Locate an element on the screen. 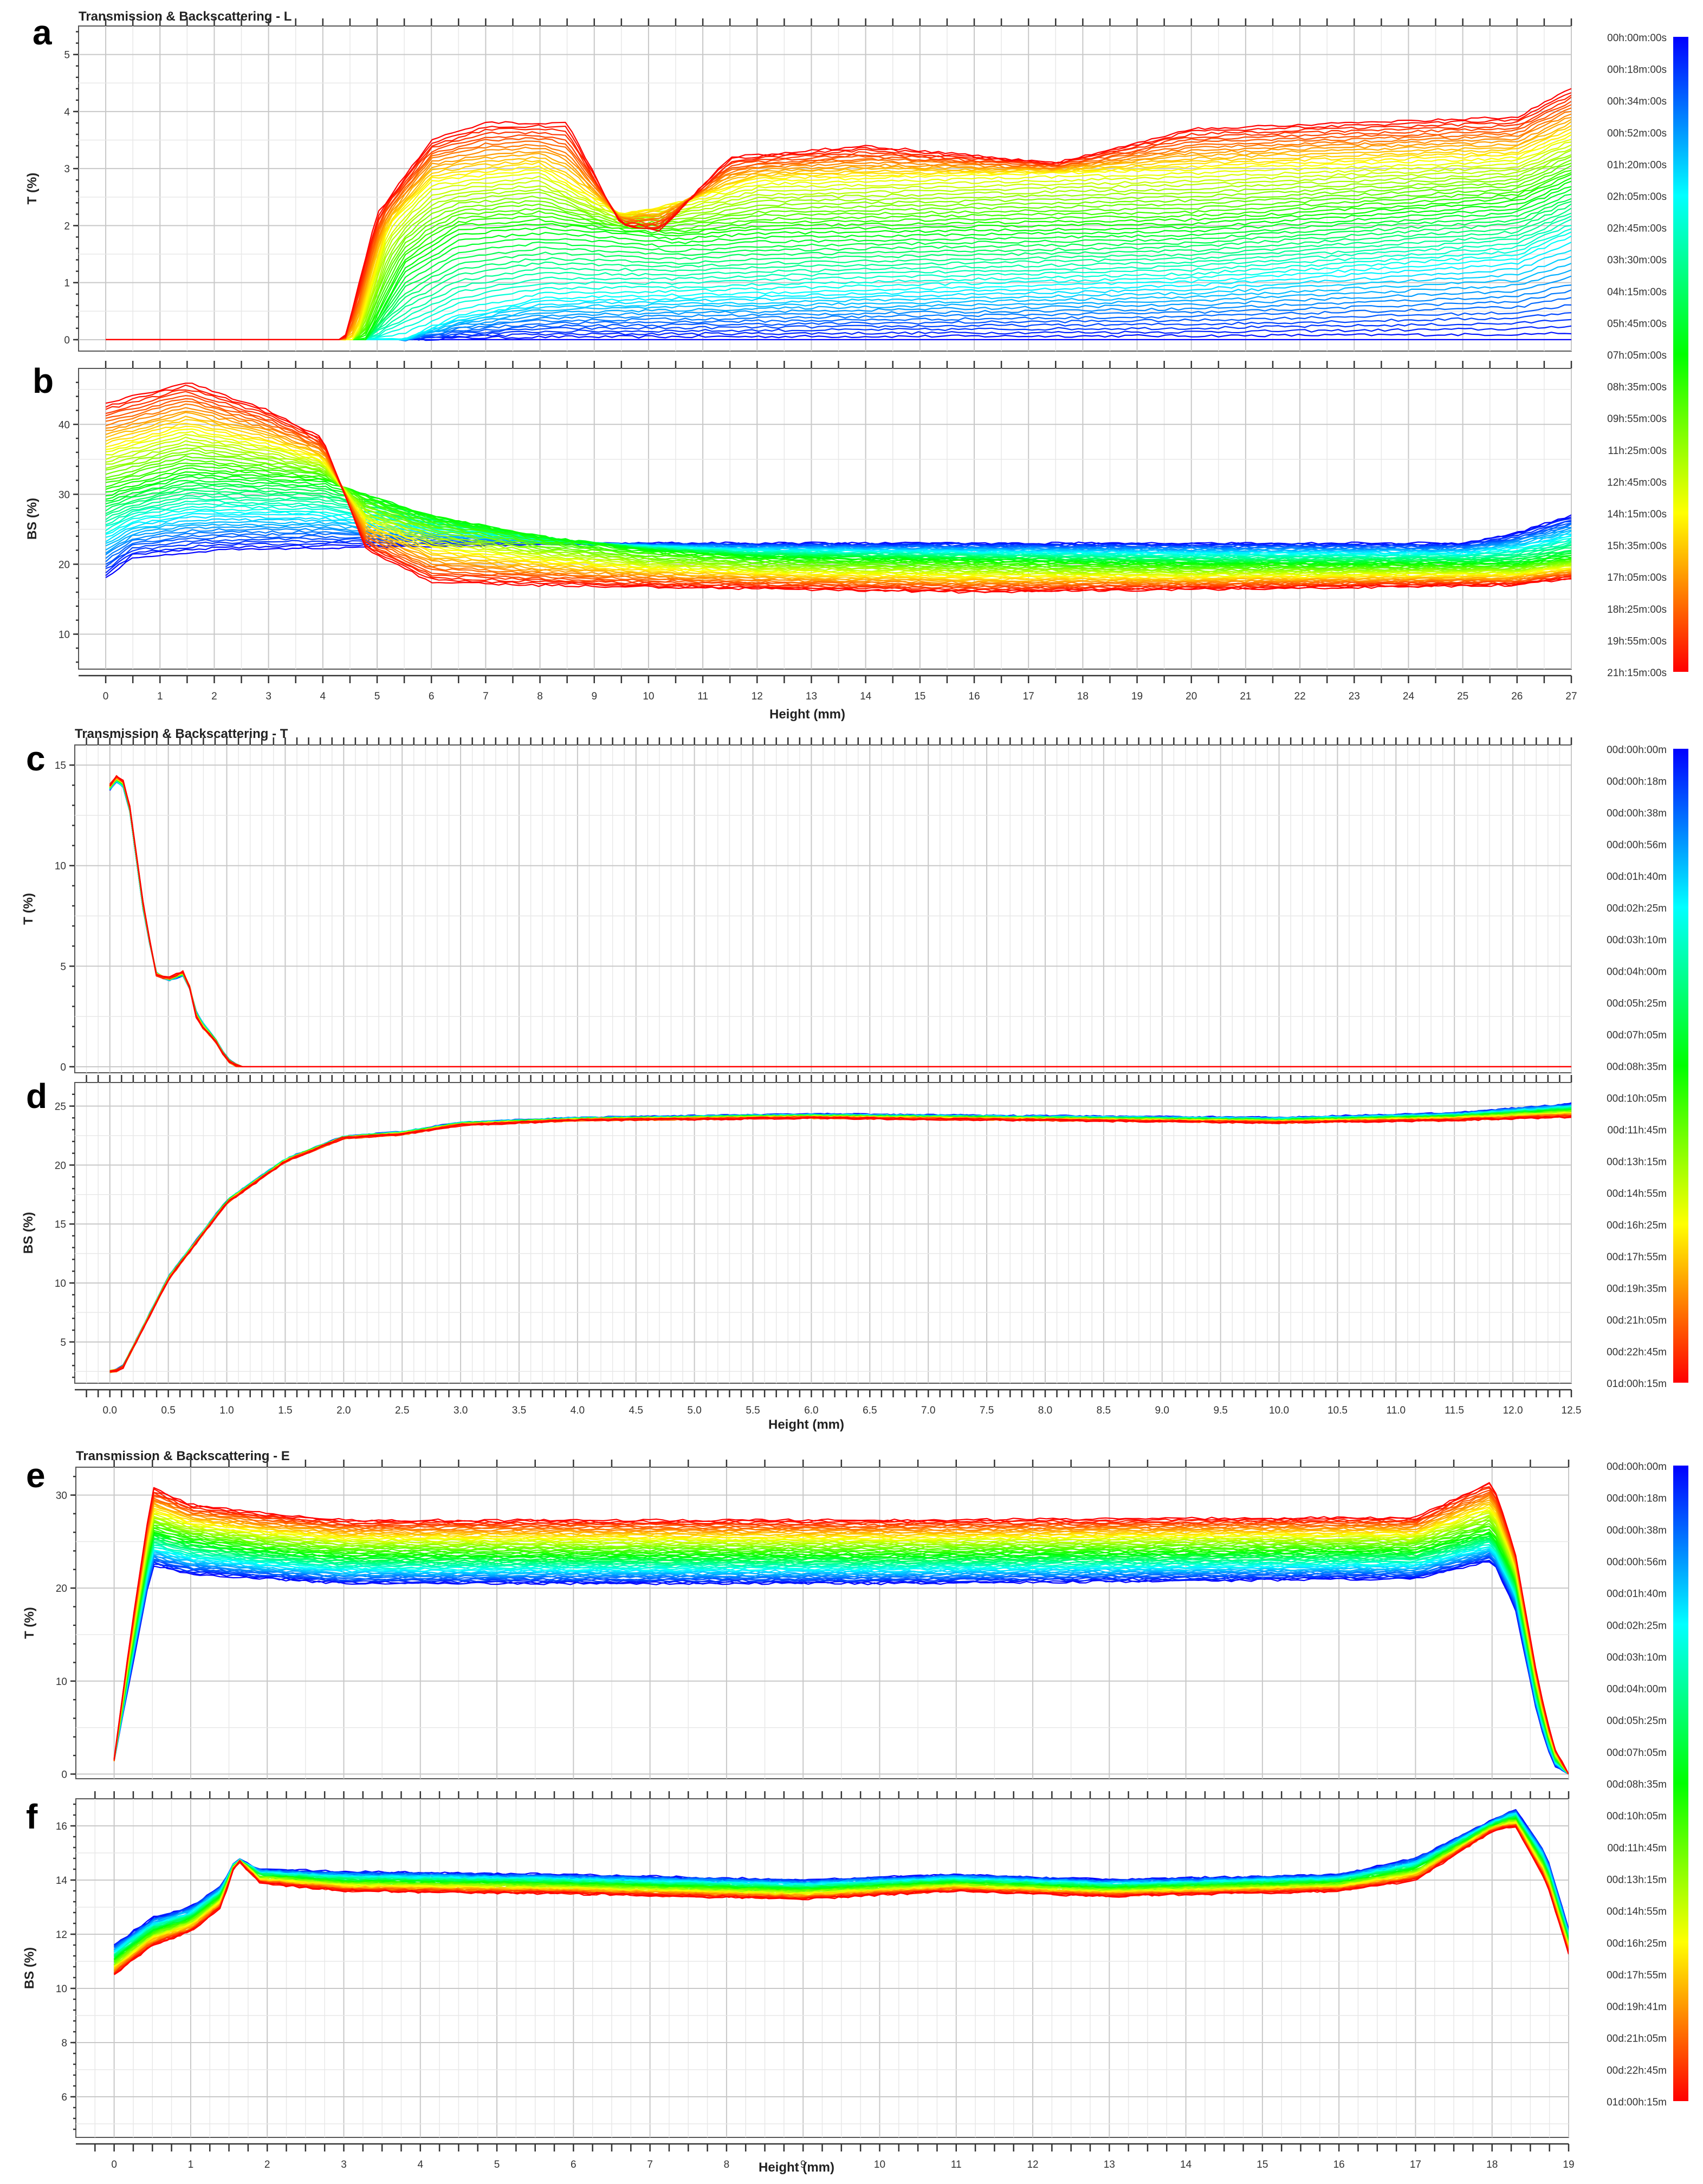 The width and height of the screenshot is (1703, 2184). panel-e-y-axis-label: T (%) is located at coordinates (29, 1623).